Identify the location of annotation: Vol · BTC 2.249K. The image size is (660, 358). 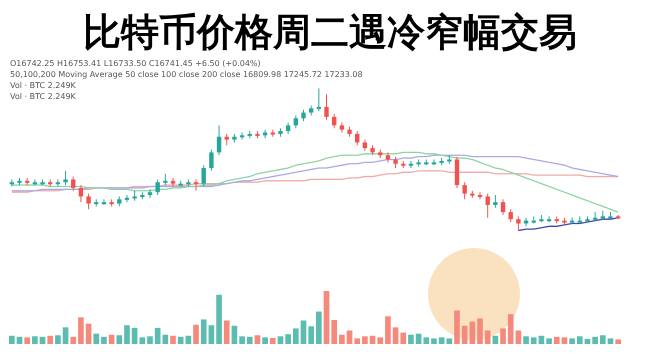
(43, 96).